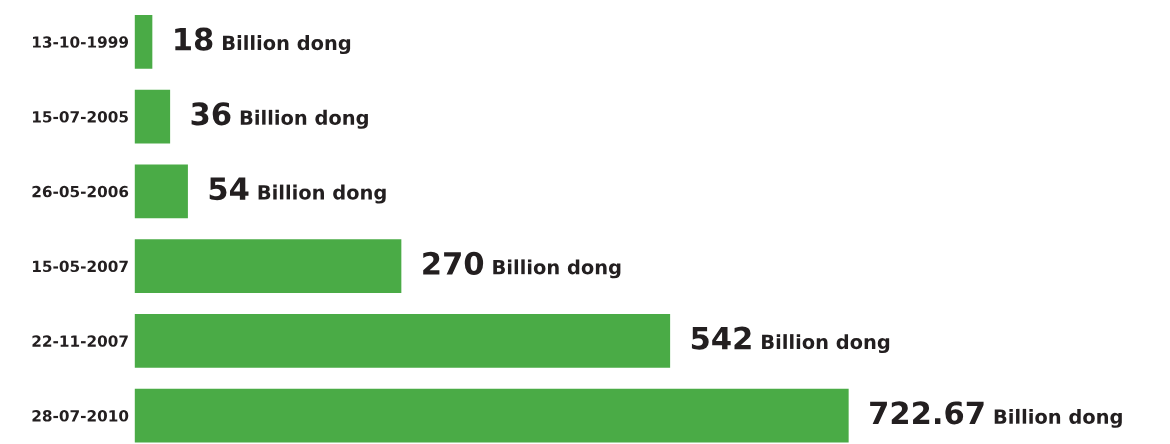 This screenshot has height=444, width=1170. I want to click on y-tick-label: 13-10-1999, so click(81, 42).